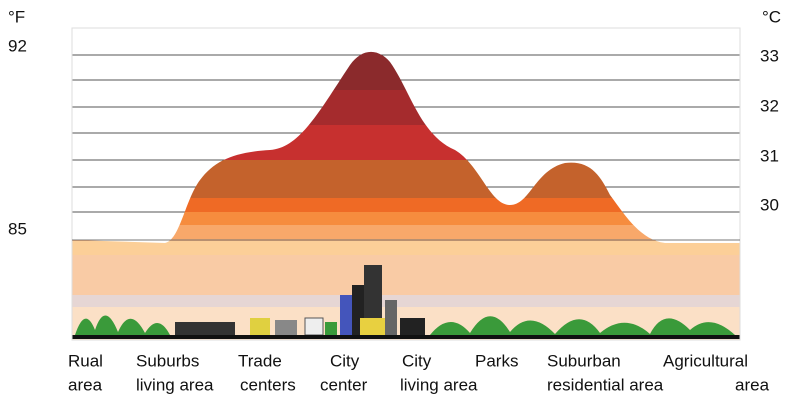 Image resolution: width=788 pixels, height=405 pixels. I want to click on area-label: Suburbs, so click(167, 360).